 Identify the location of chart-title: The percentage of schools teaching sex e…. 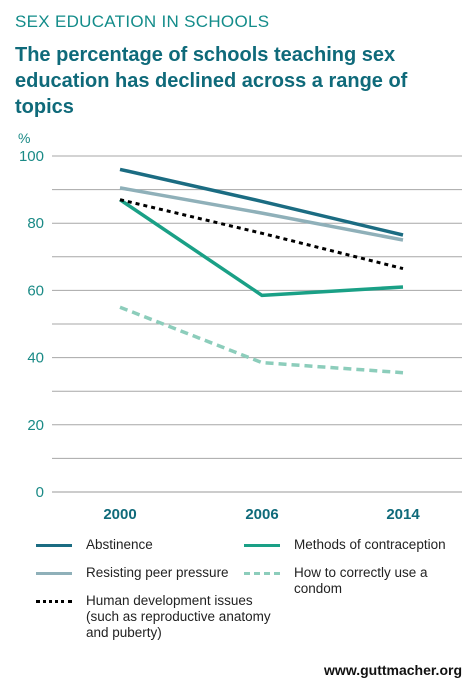
(211, 81).